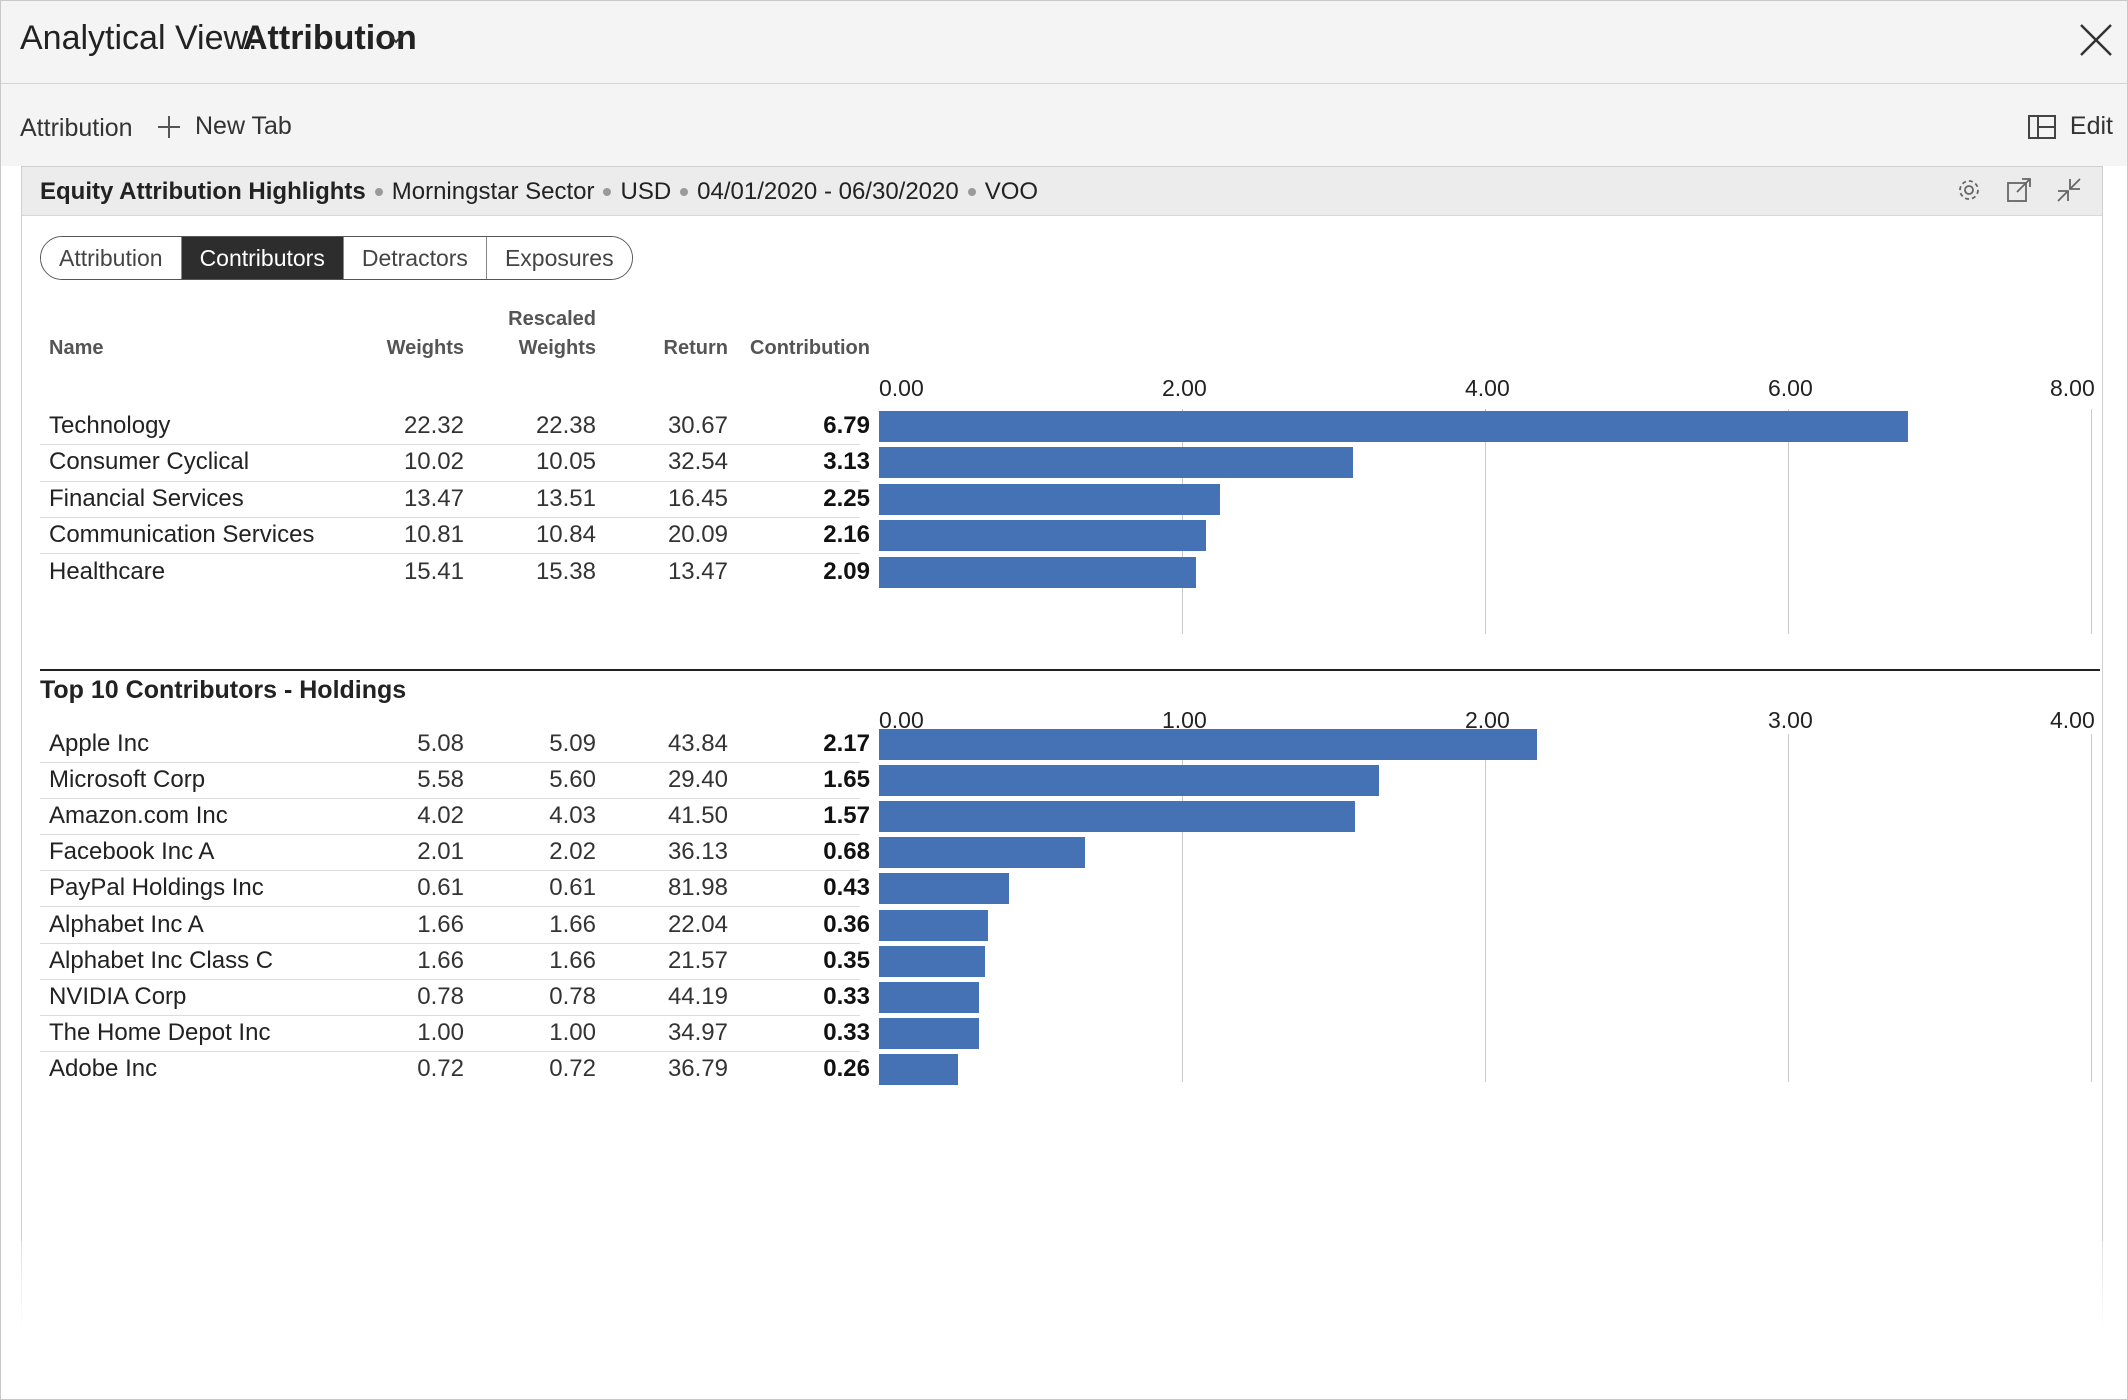  What do you see at coordinates (425, 348) in the screenshot?
I see `column-header-weights: Weights` at bounding box center [425, 348].